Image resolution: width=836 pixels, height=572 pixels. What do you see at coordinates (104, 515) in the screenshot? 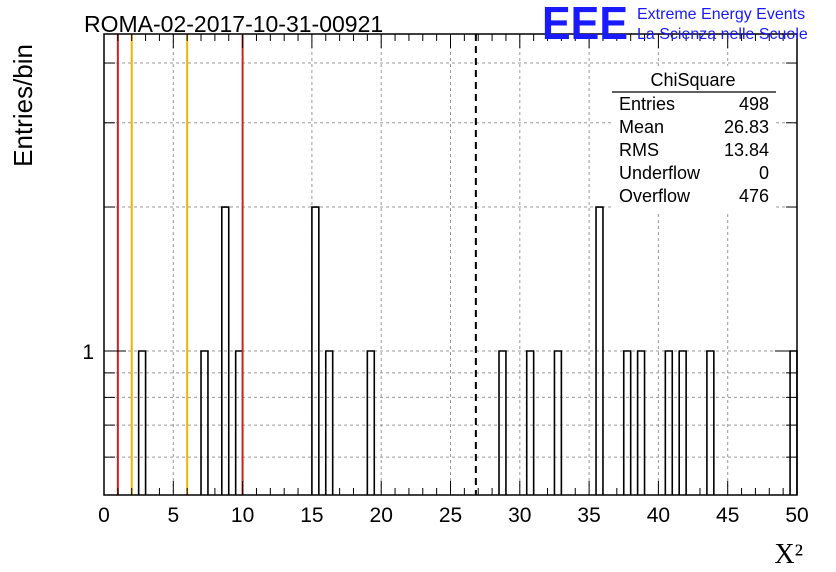
I see `x-tick-label: 0` at bounding box center [104, 515].